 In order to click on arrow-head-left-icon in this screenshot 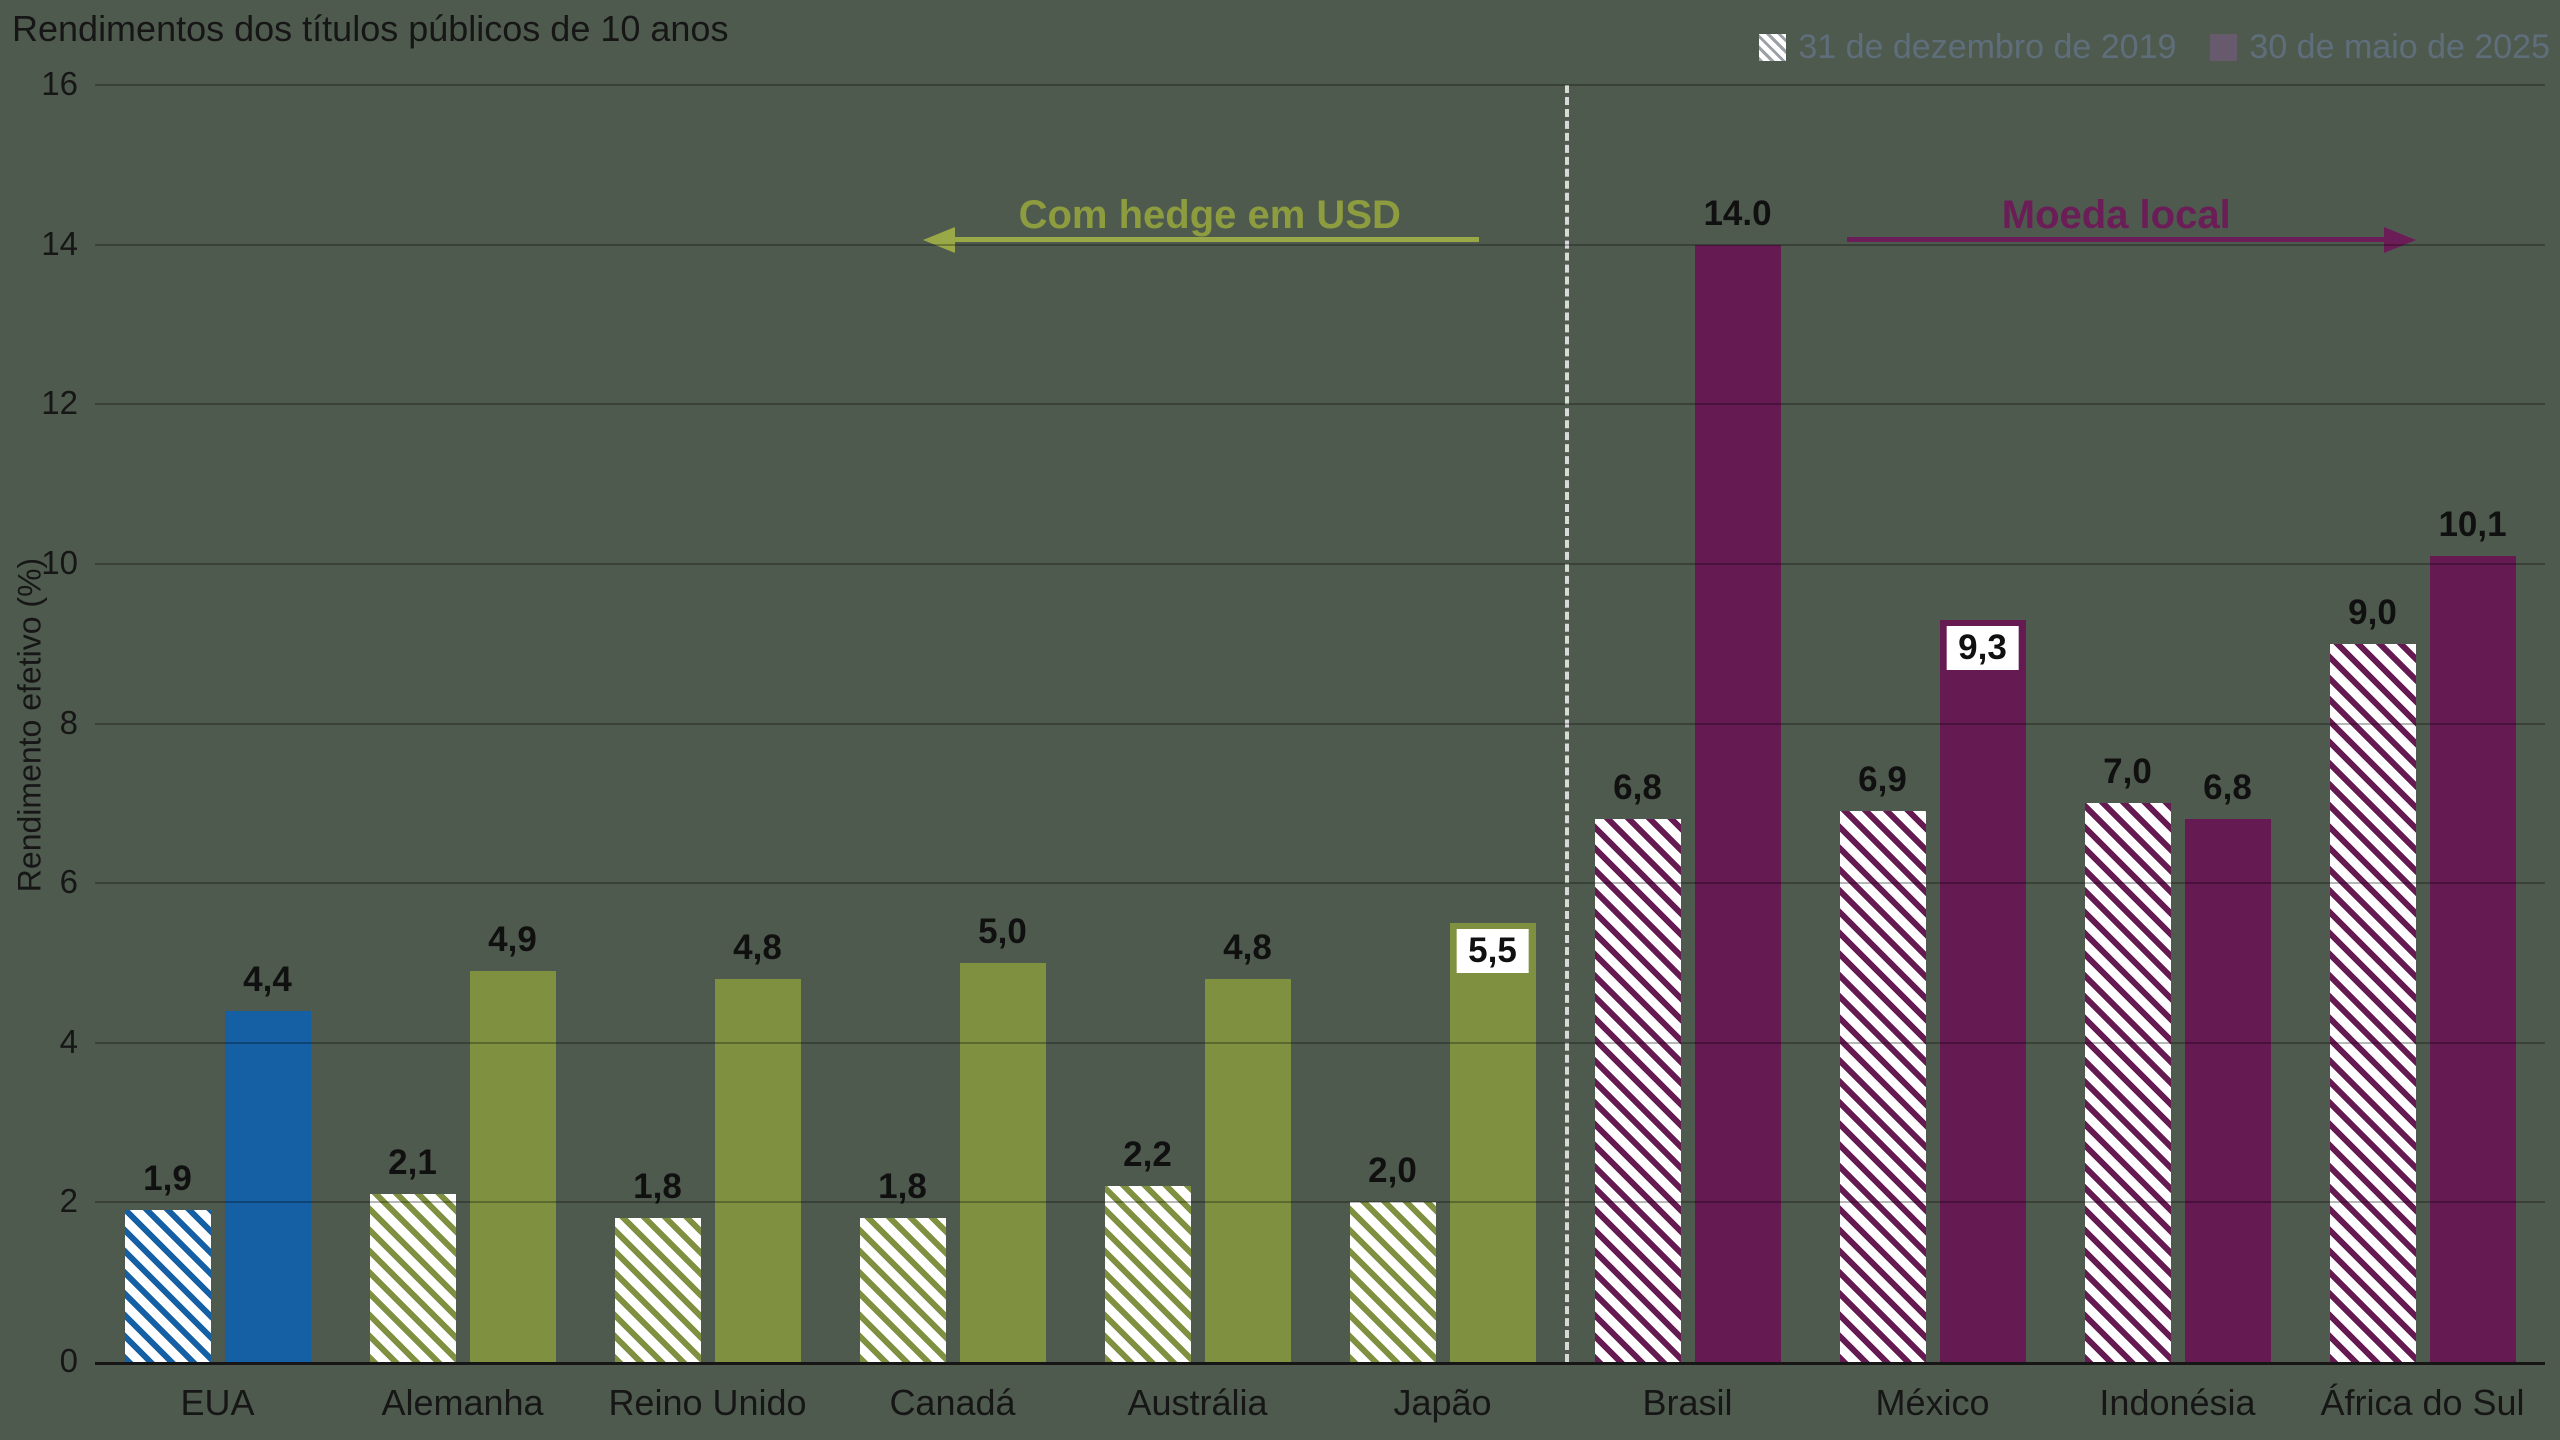, I will do `click(938, 239)`.